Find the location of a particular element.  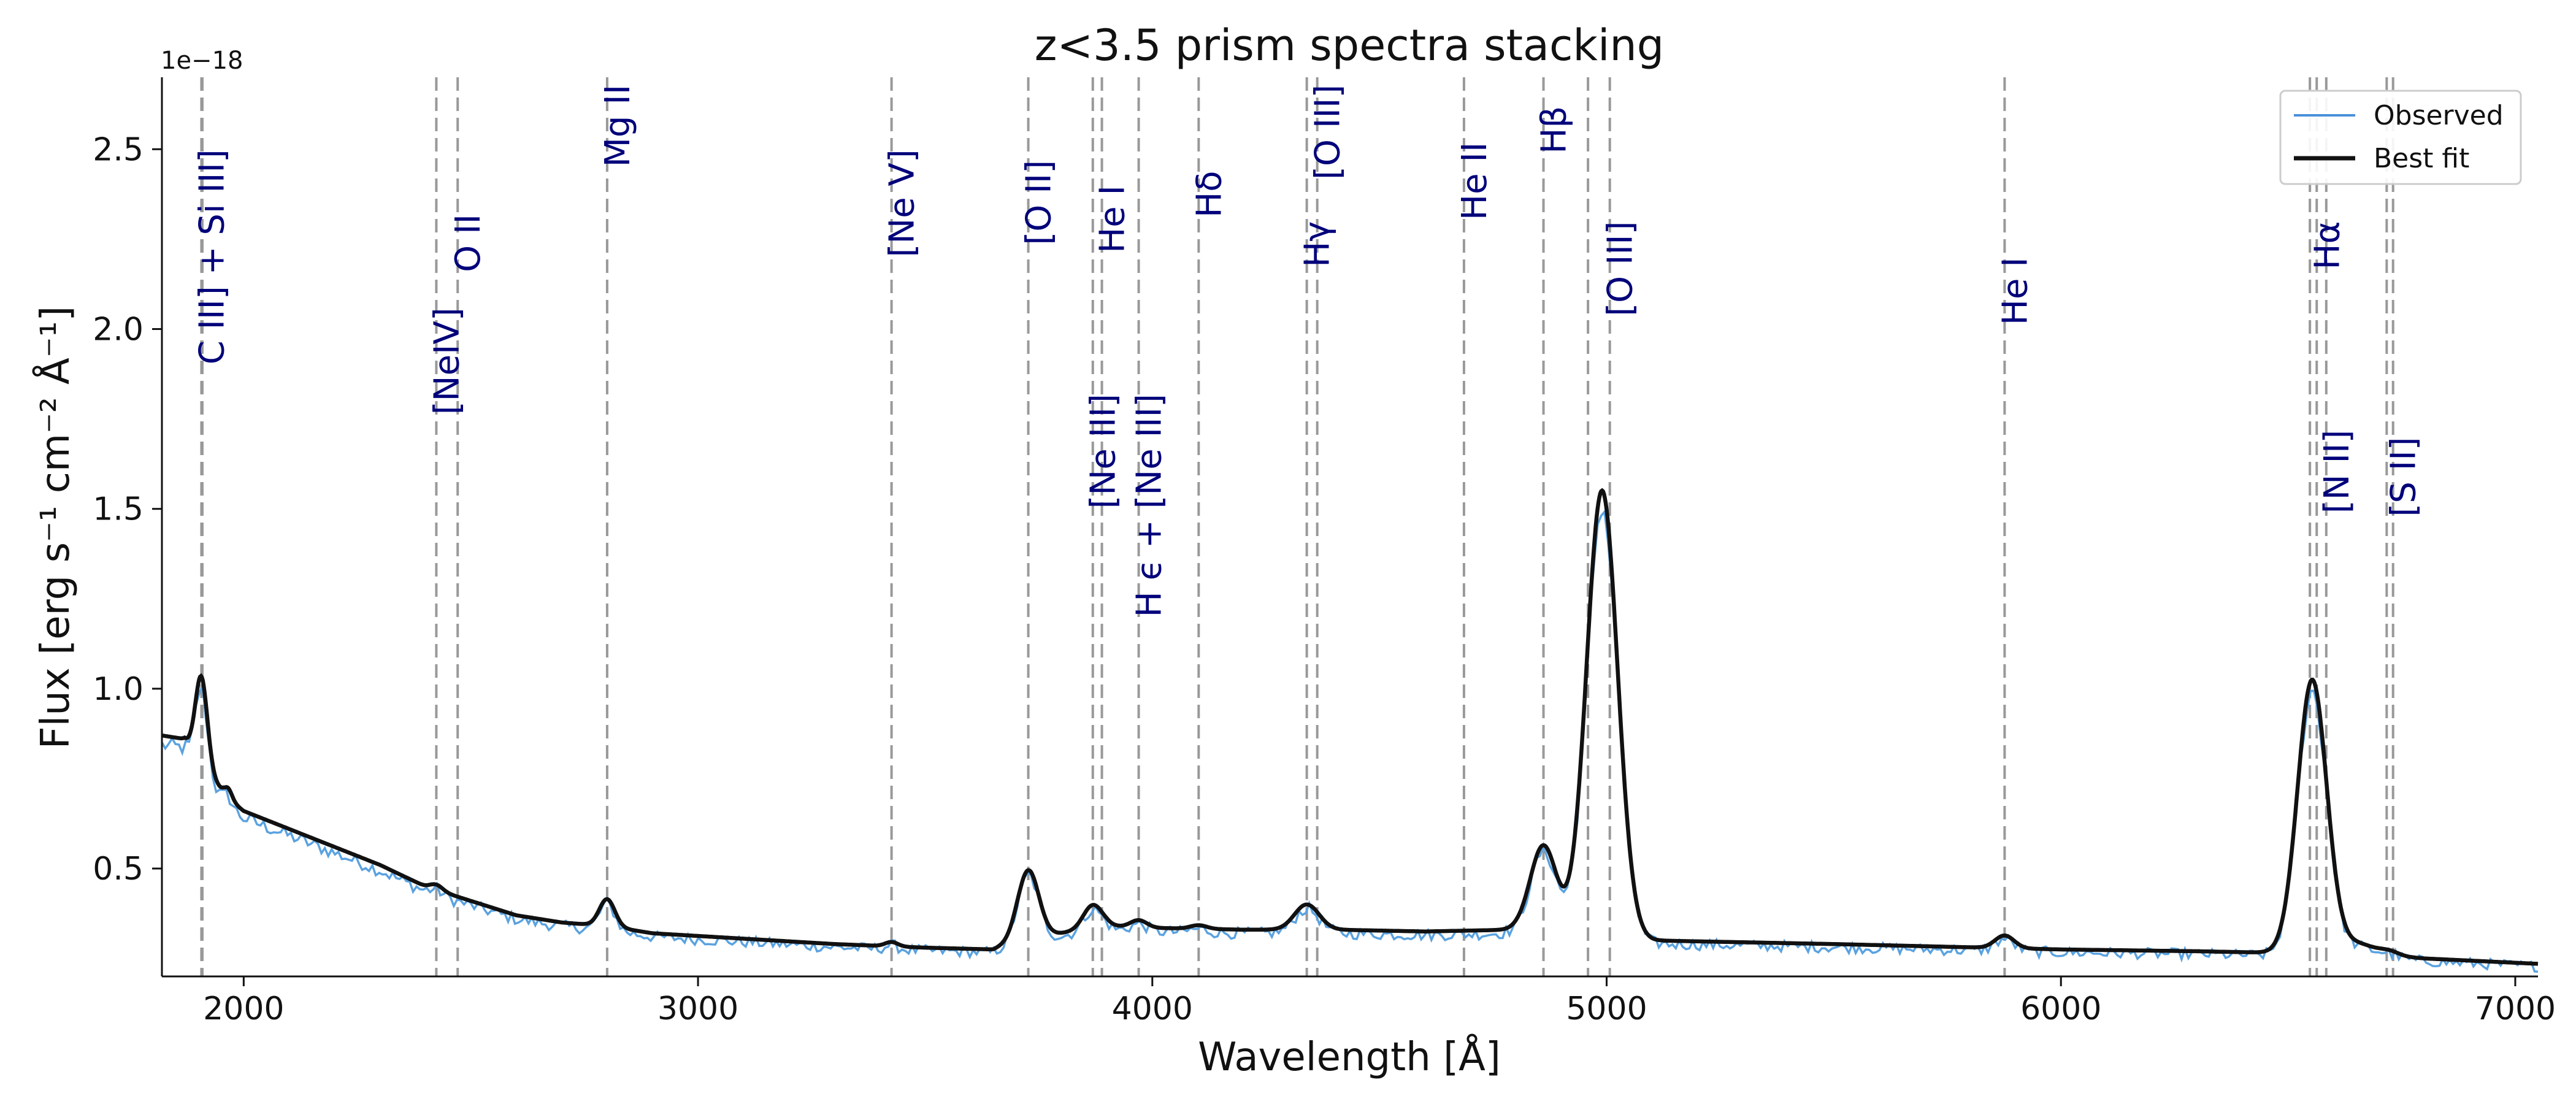

emission-line-label: [Ne III] is located at coordinates (1104, 451).